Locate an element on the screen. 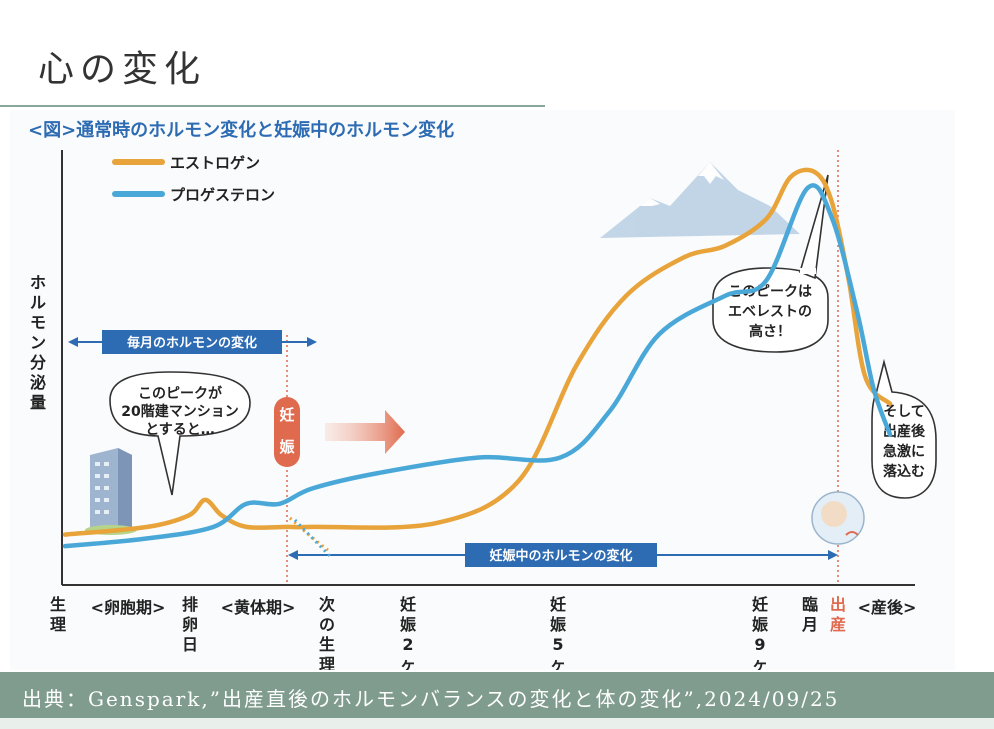  slide-title: 心の変化 is located at coordinates (122, 69).